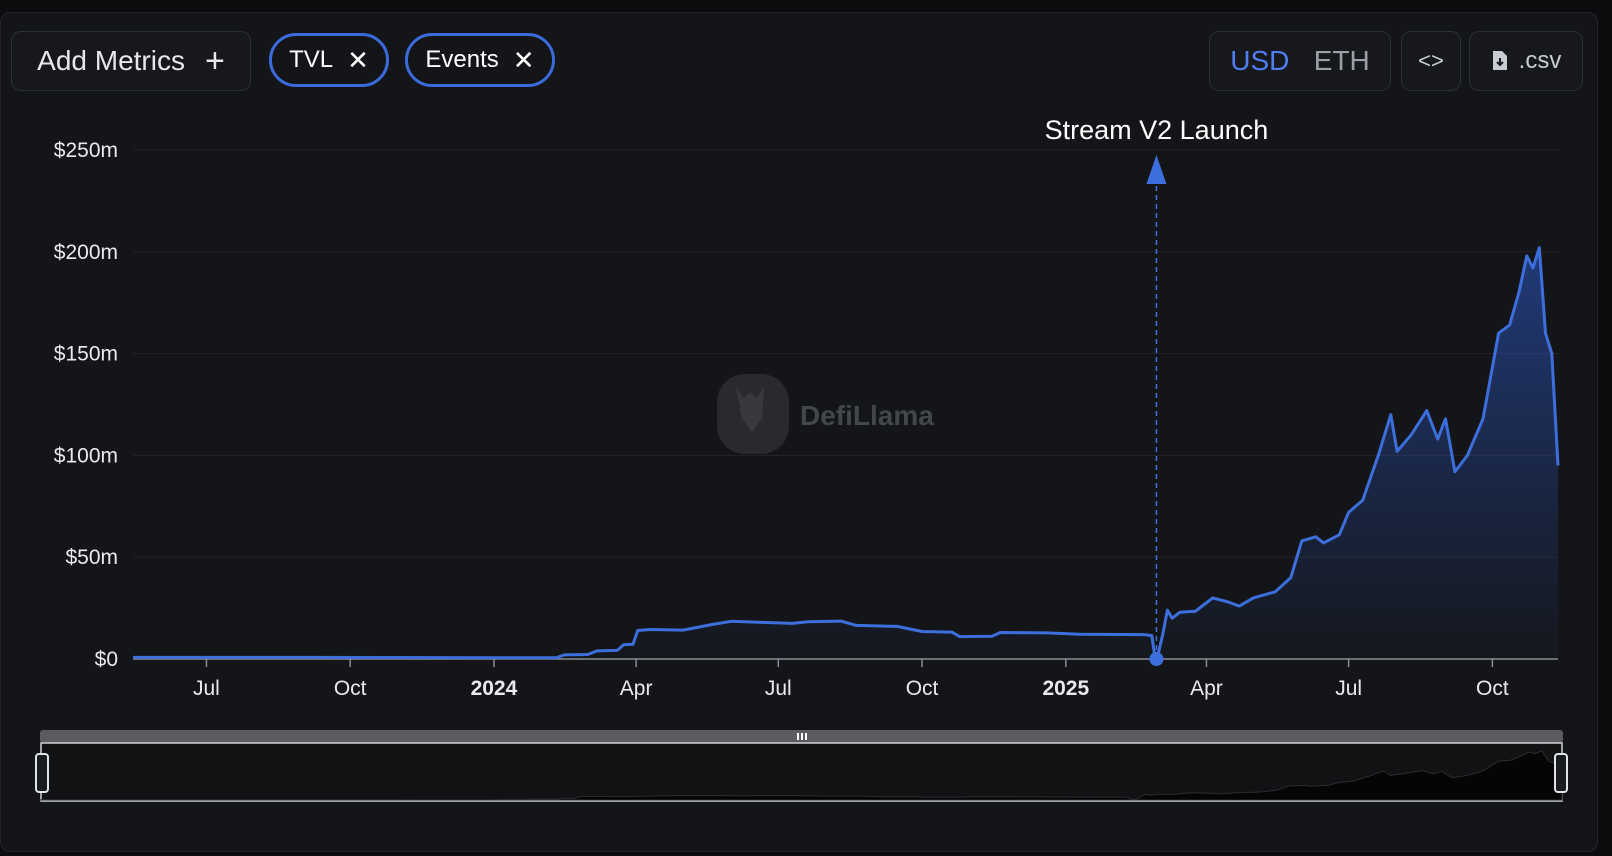 The width and height of the screenshot is (1612, 856). I want to click on embed-button: <>, so click(1431, 61).